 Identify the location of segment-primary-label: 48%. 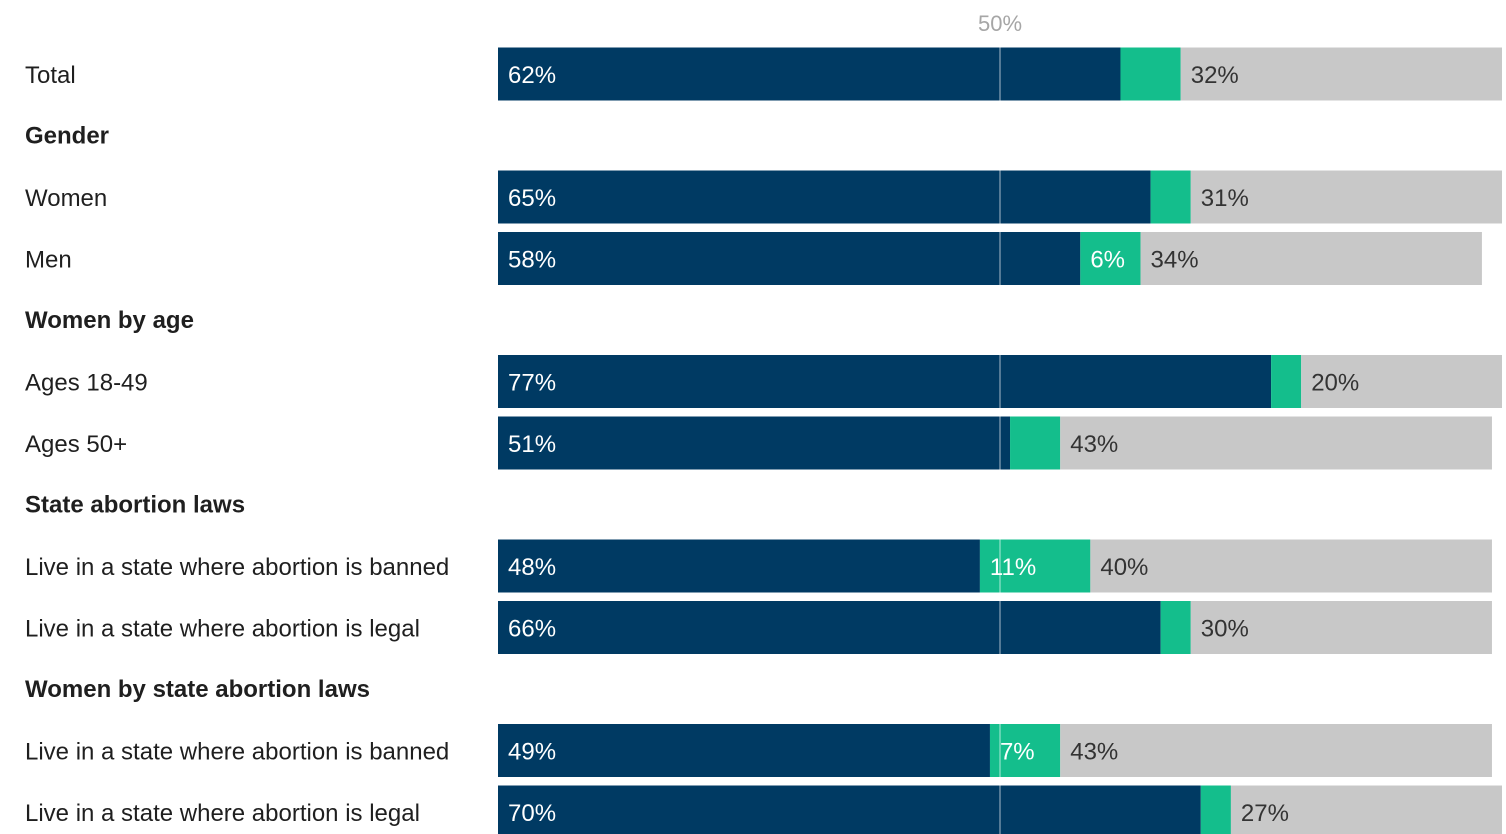
(532, 567).